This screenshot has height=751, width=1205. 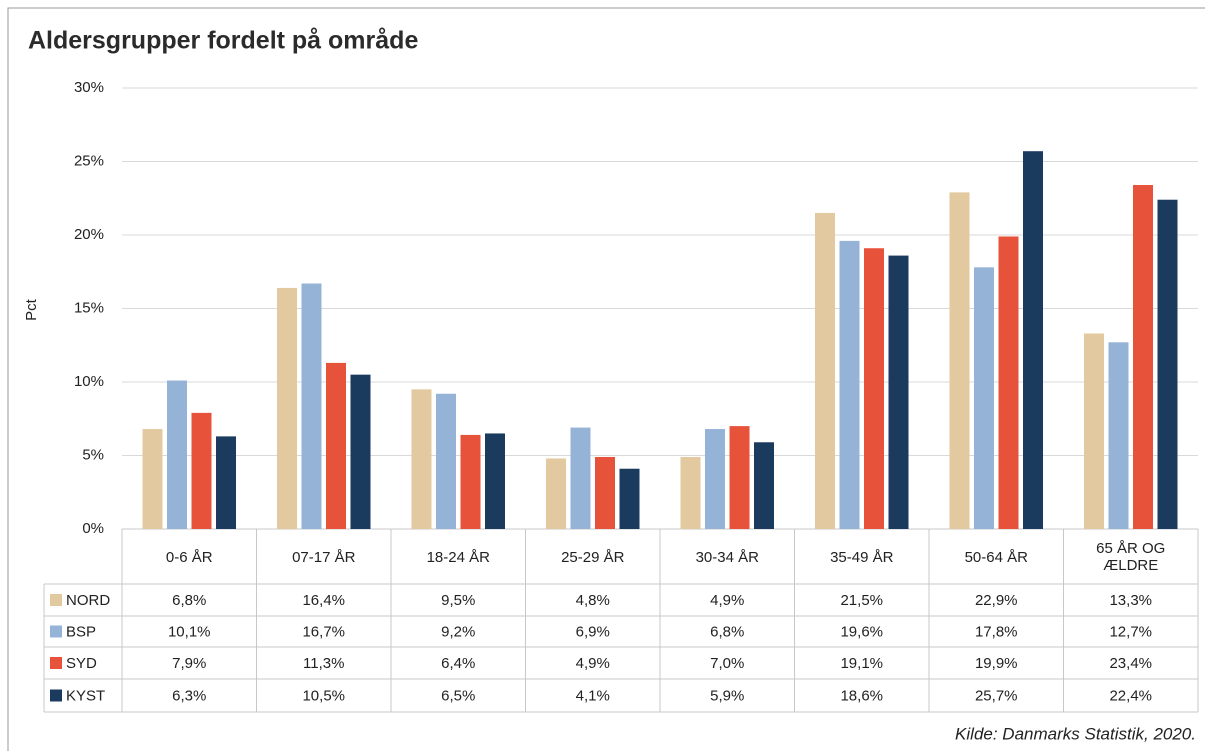 I want to click on x-tick-label: 25-29 ÅR, so click(x=593, y=557).